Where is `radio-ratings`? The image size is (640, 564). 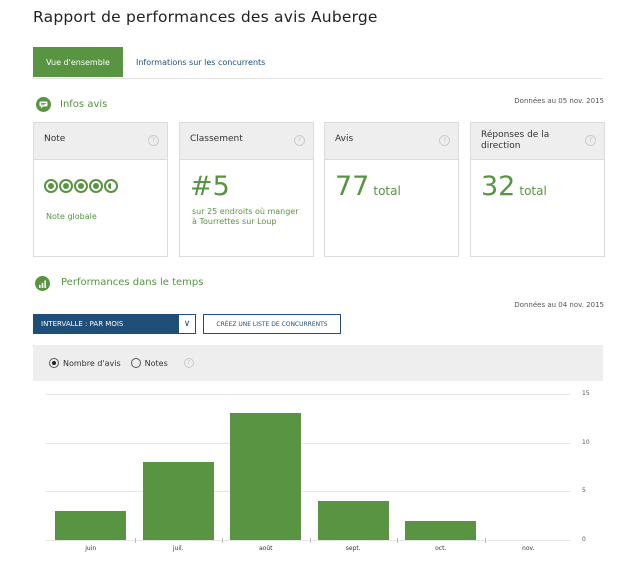
radio-ratings is located at coordinates (135, 363).